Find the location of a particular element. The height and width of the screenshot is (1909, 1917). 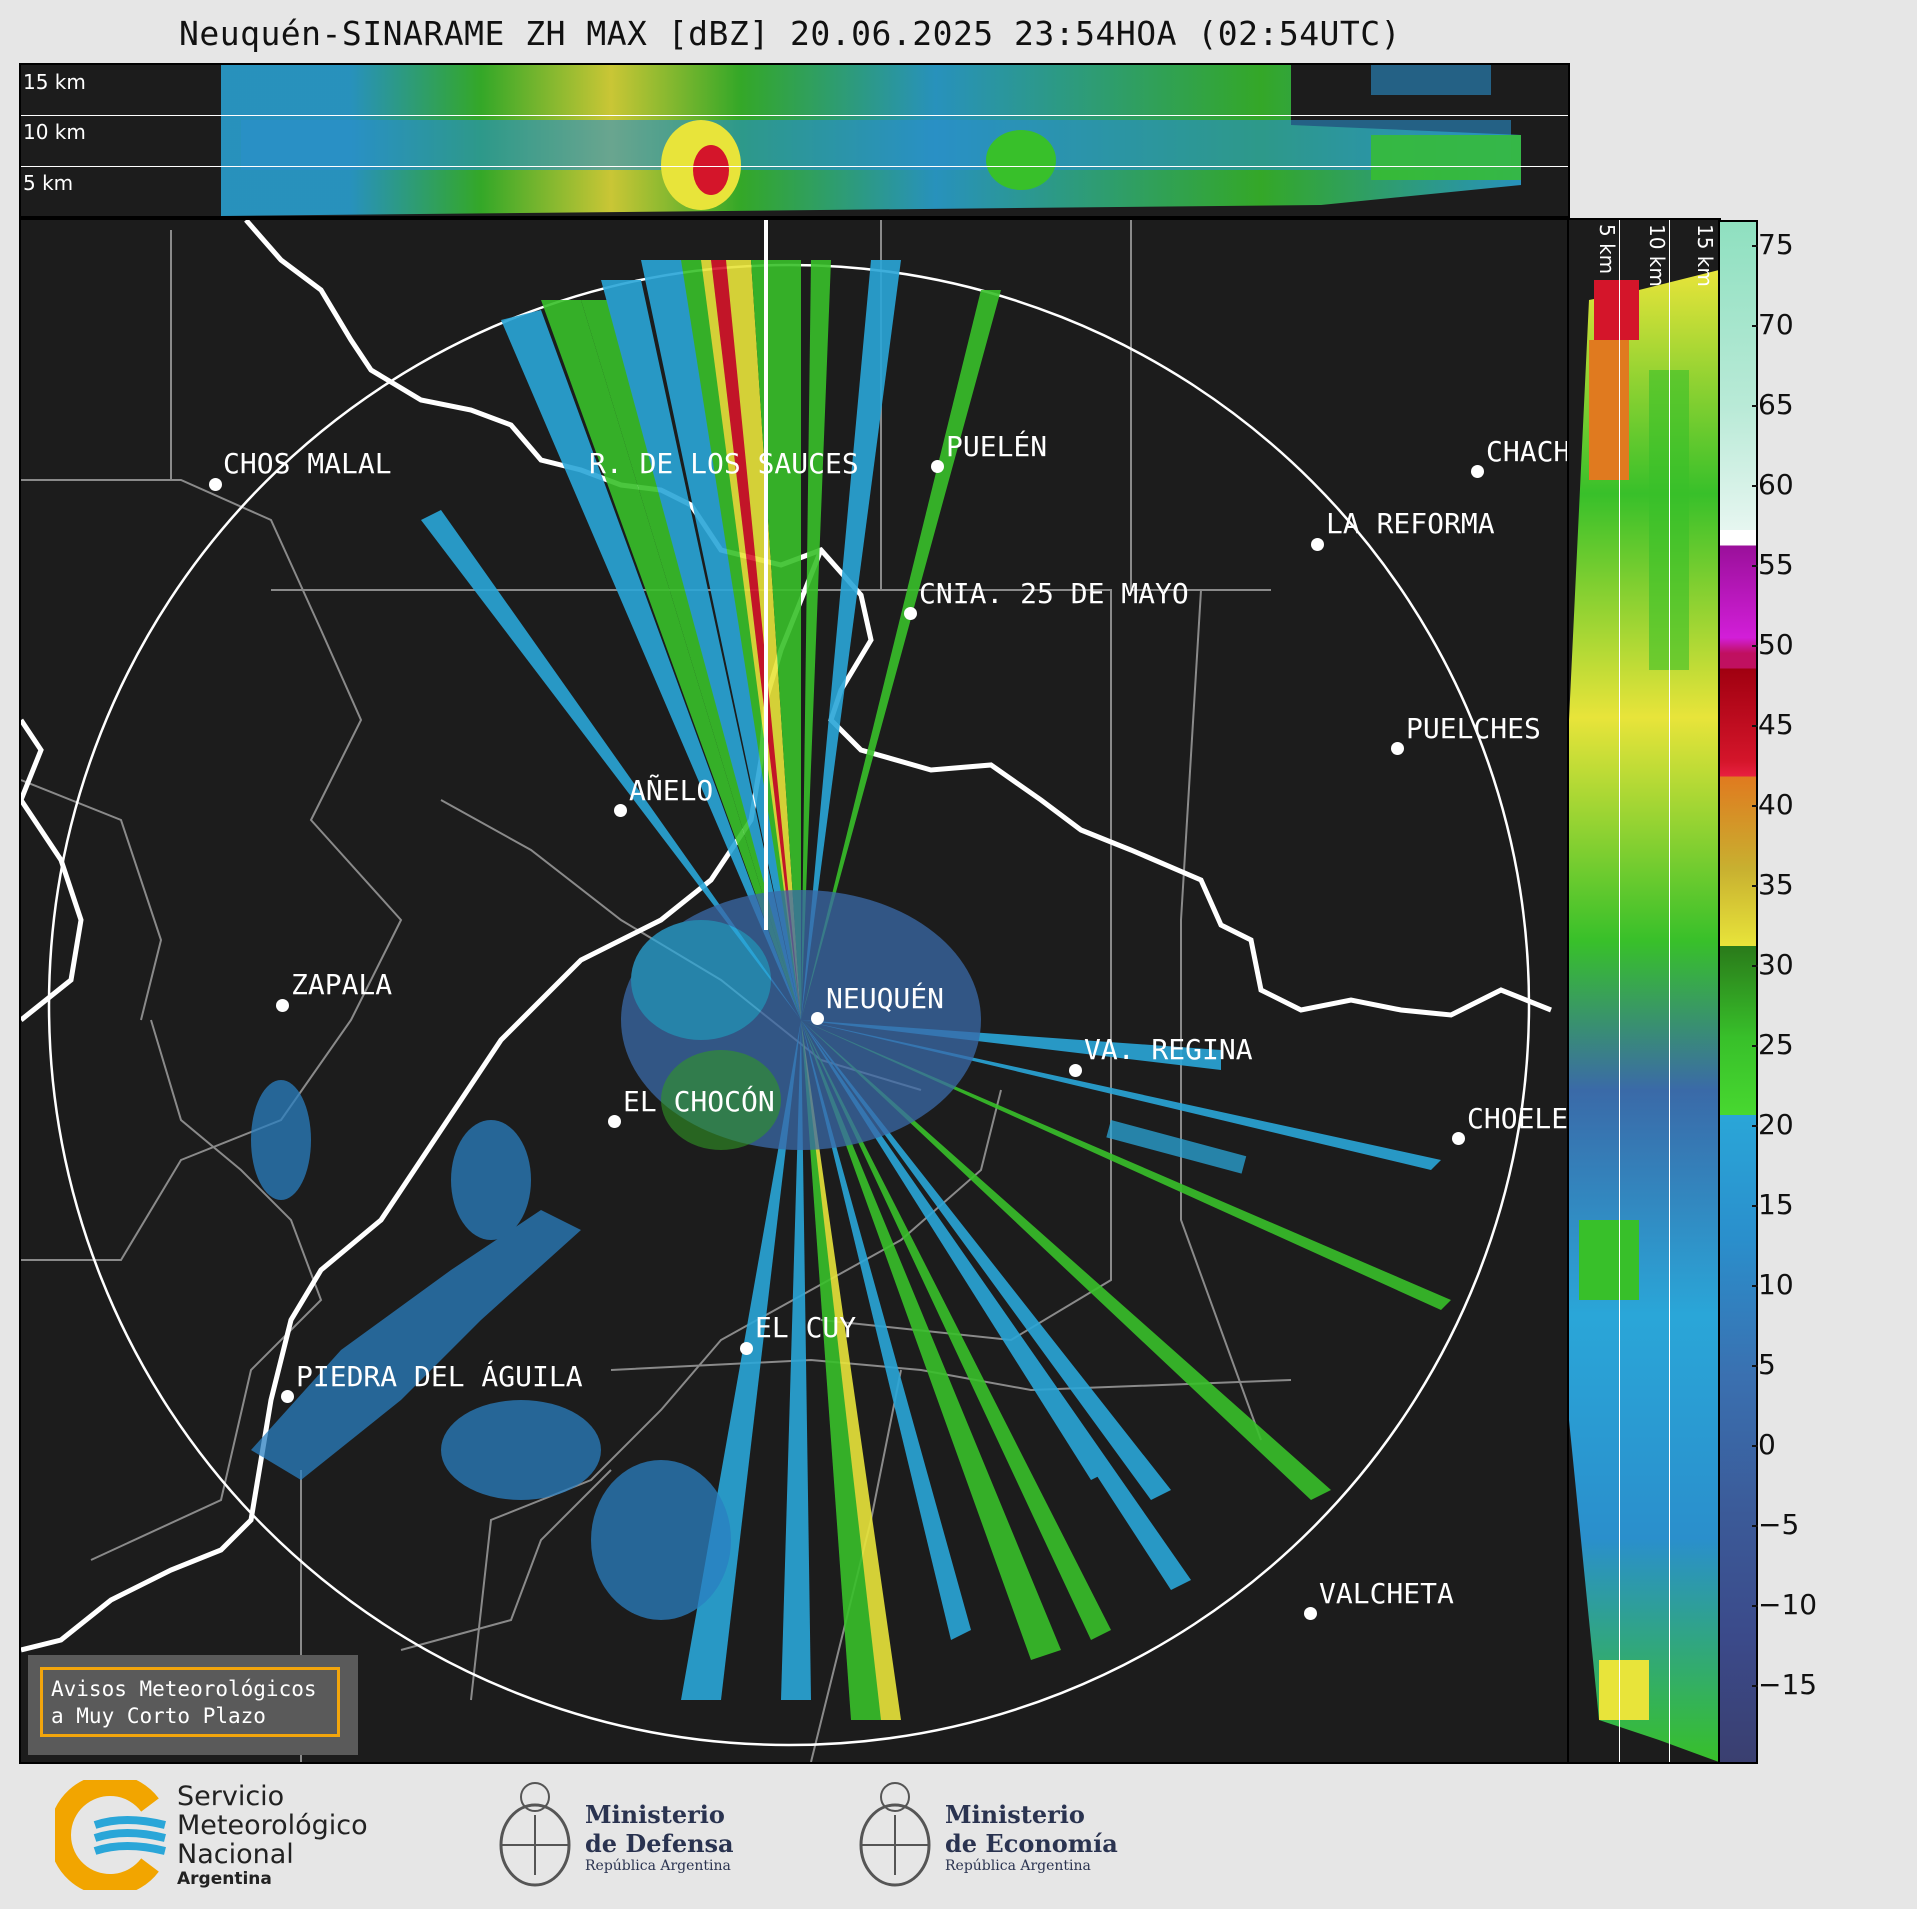

city-dot-valcheta is located at coordinates (1310, 1613).